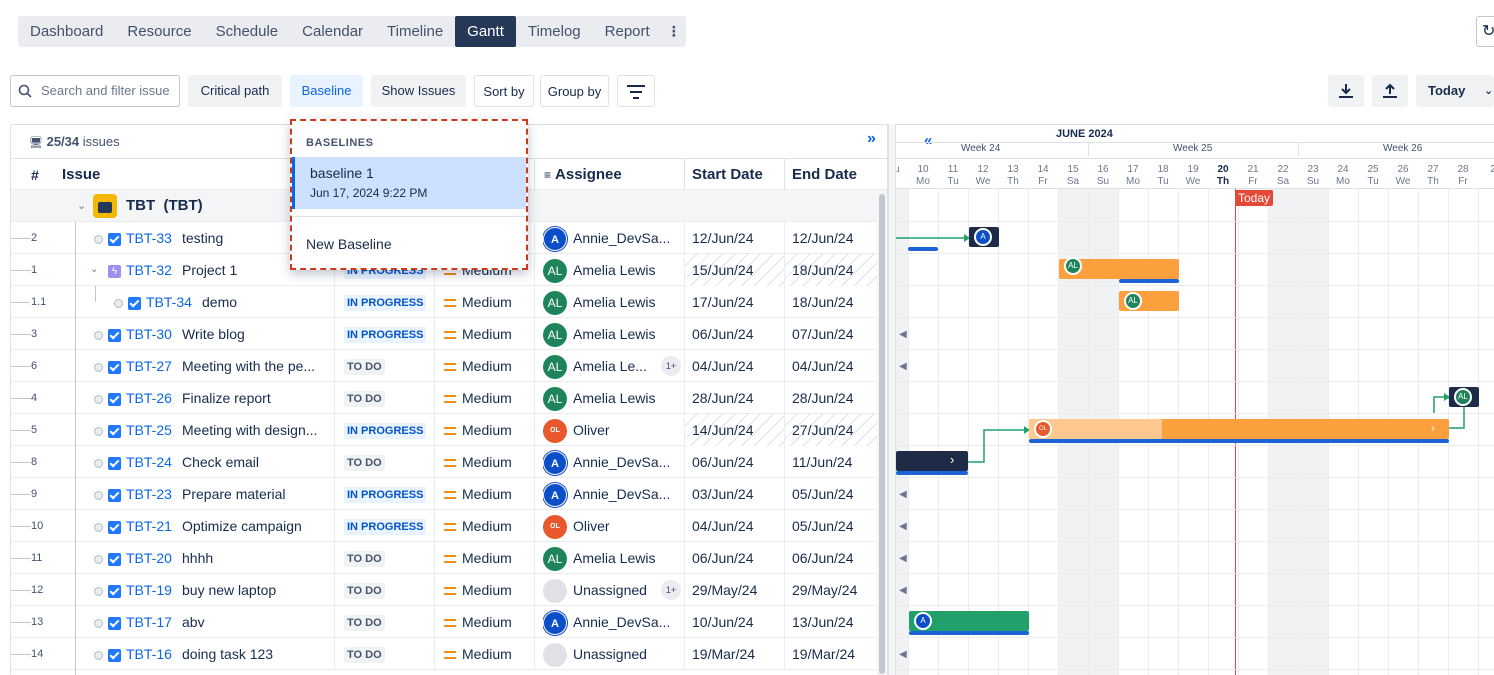  What do you see at coordinates (213, 334) in the screenshot?
I see `issue-summary: Write blog` at bounding box center [213, 334].